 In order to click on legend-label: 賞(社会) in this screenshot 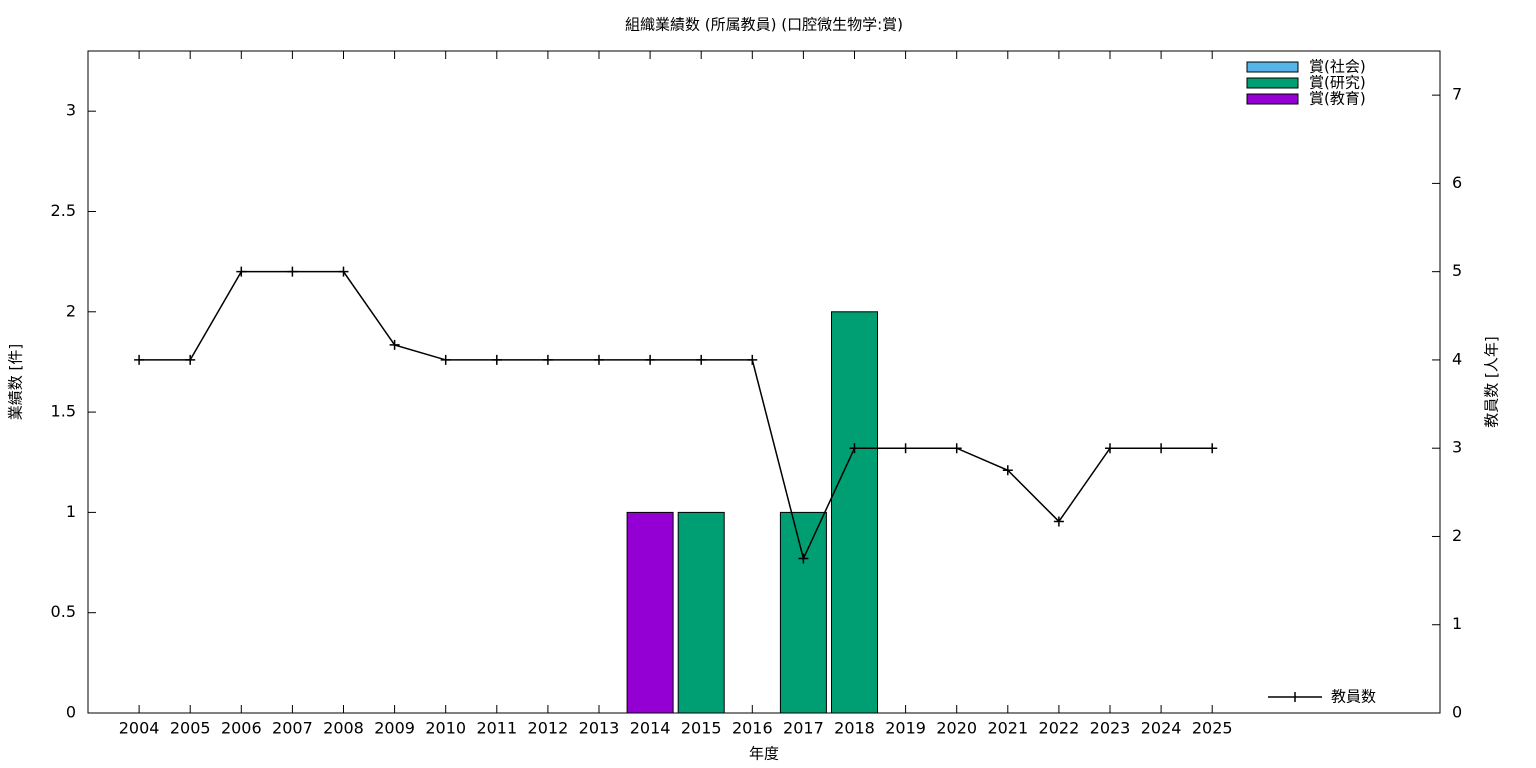, I will do `click(1337, 67)`.